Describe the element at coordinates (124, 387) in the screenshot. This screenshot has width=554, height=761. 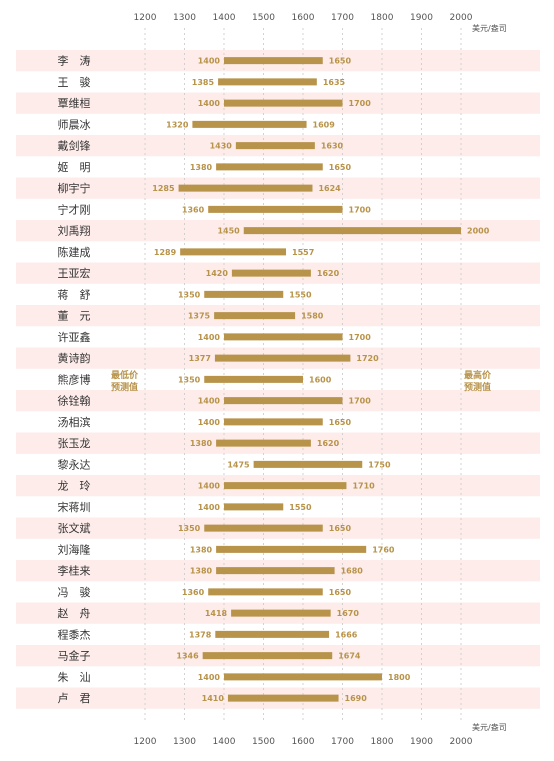
I see `left-side-label-line-2: 预测值` at that location.